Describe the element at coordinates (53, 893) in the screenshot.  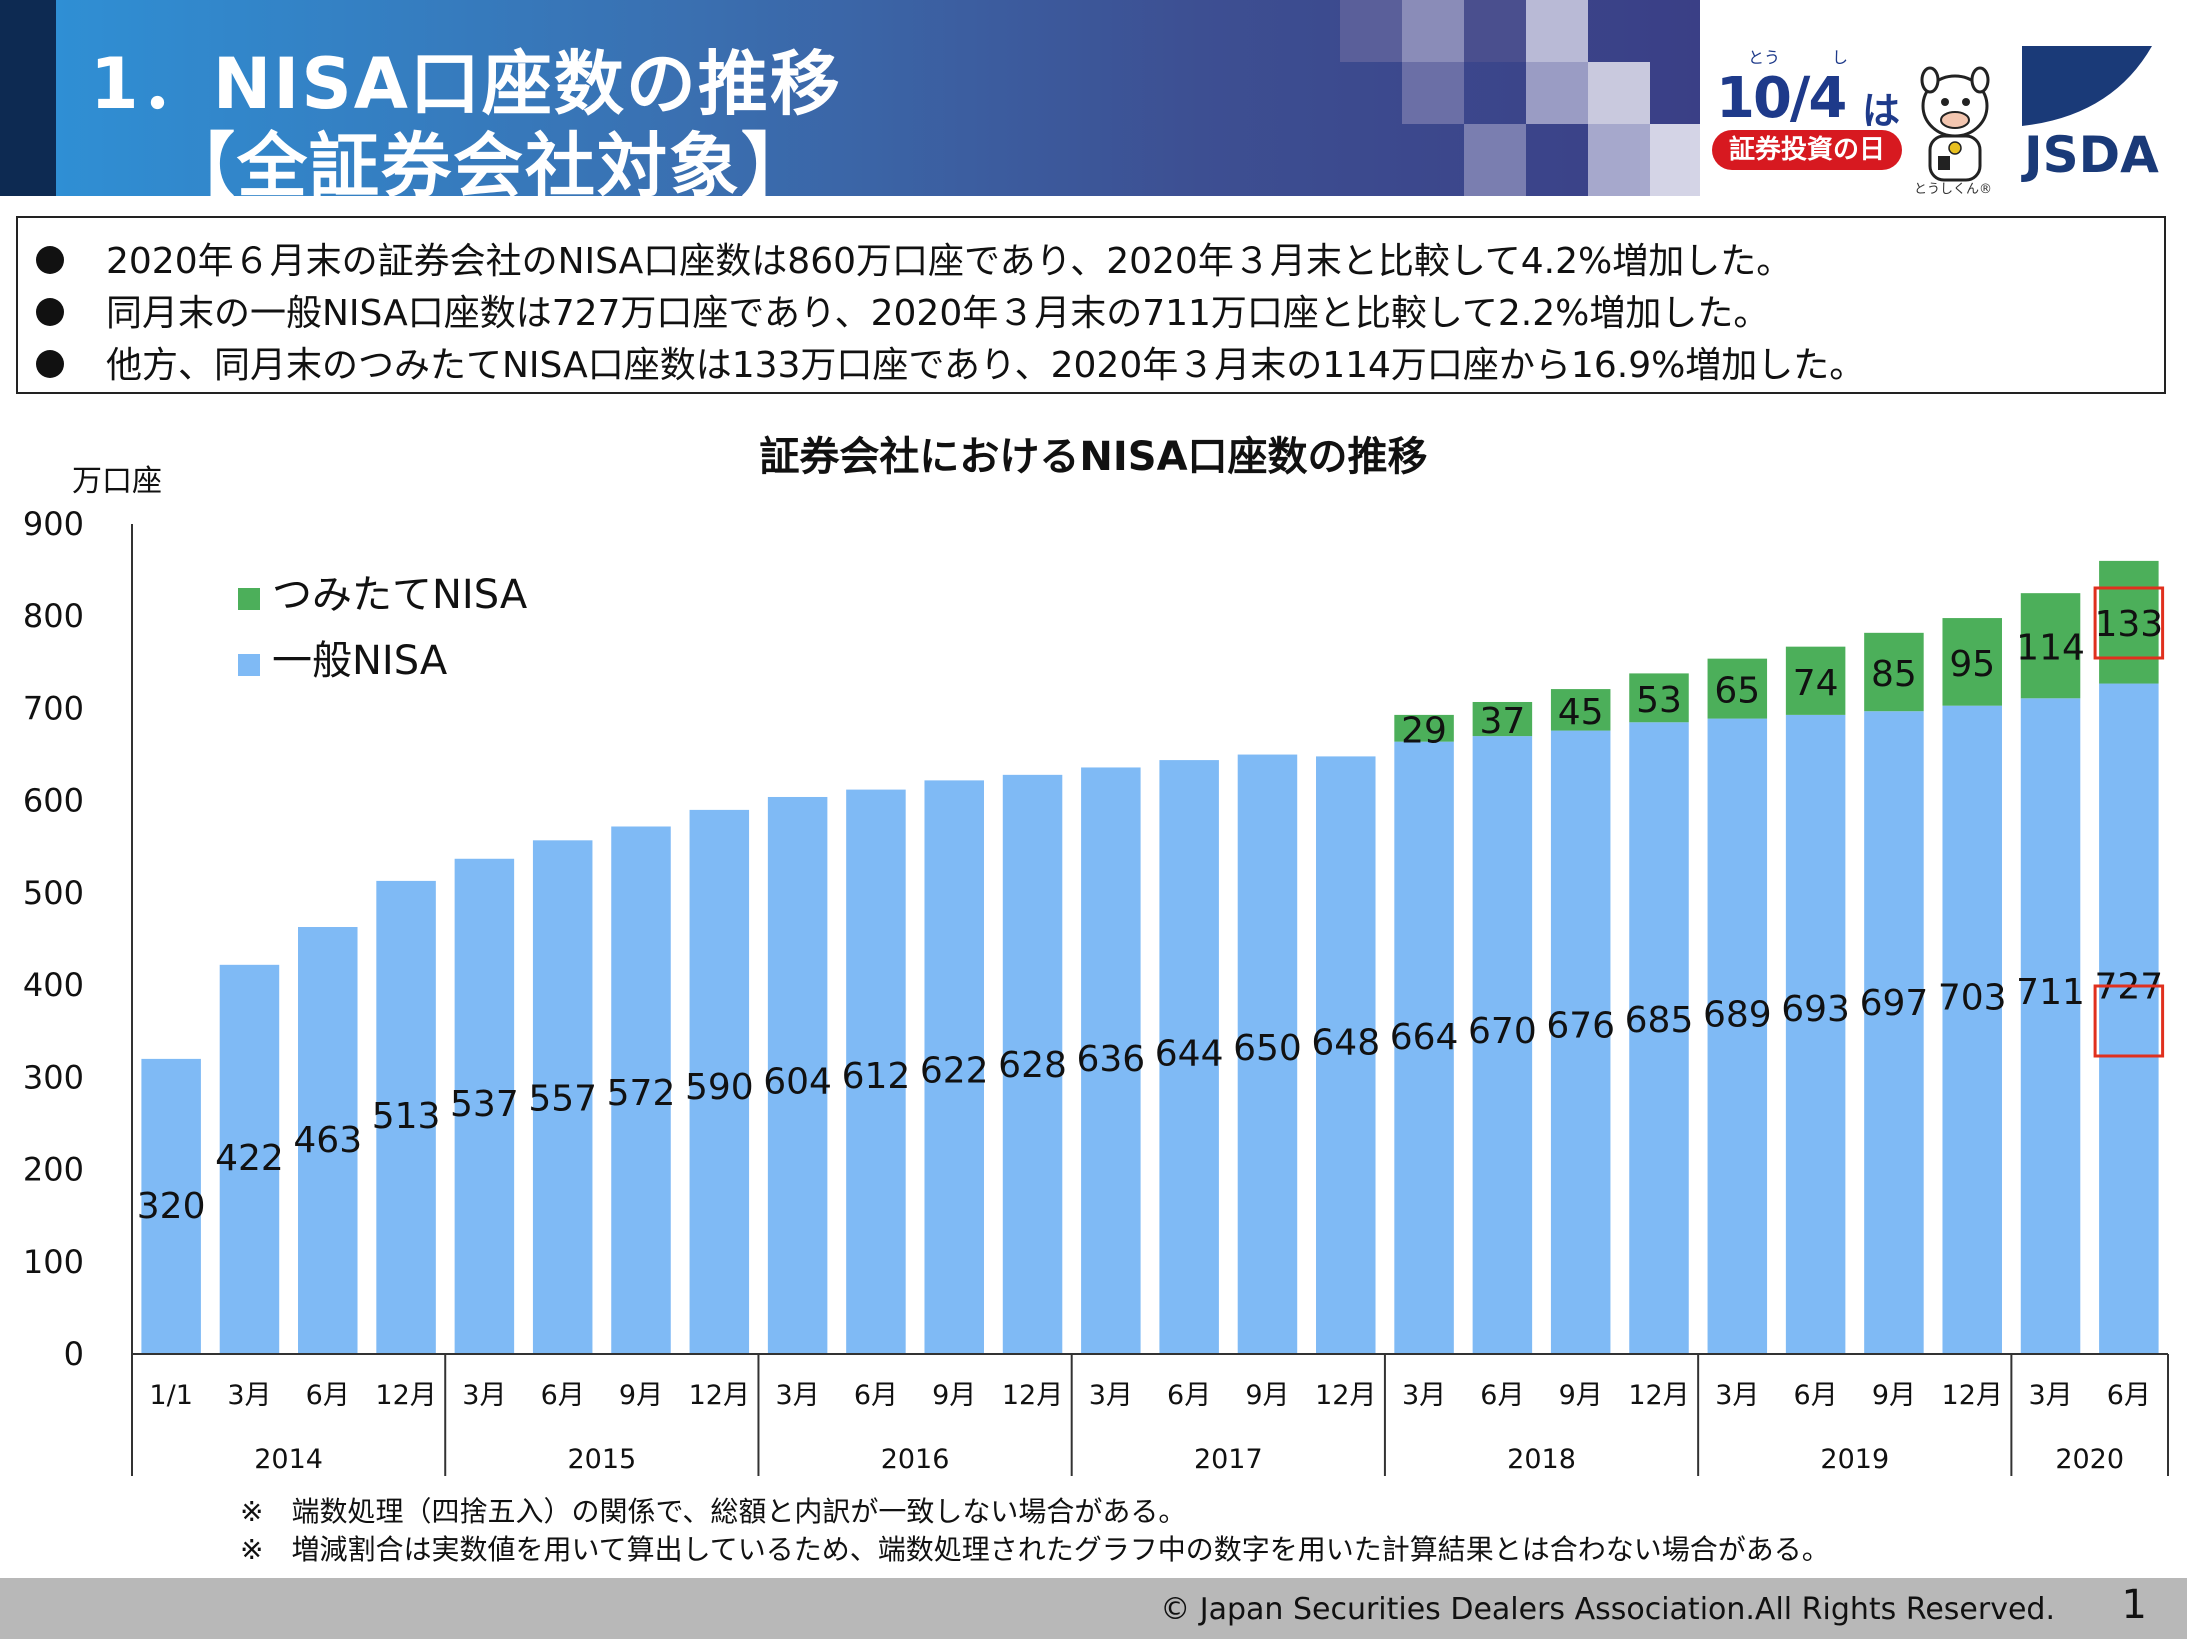
I see `y-tick-label: 500` at that location.